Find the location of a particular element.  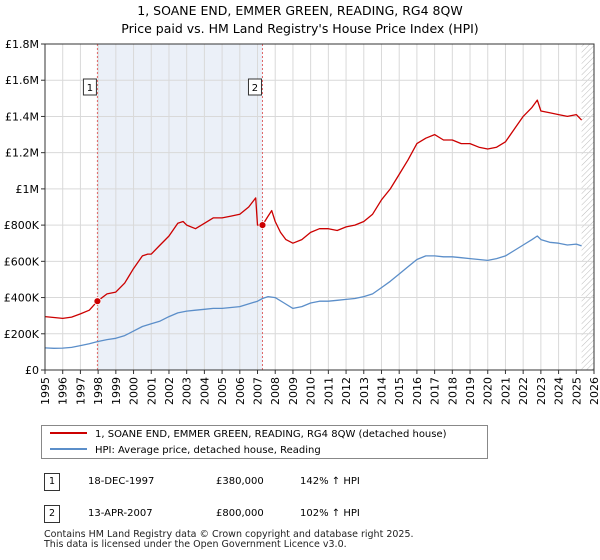

y-tick-label: £800K is located at coordinates (22, 225).